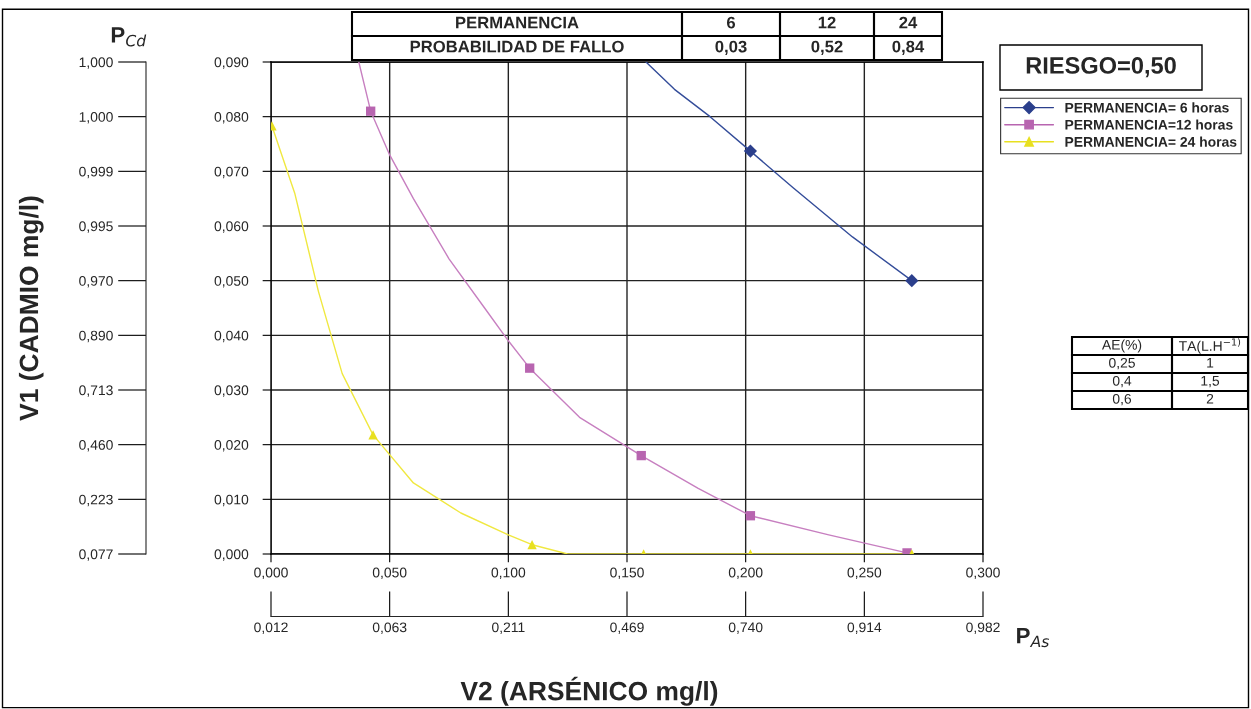  I want to click on text: 0,012, so click(271, 628).